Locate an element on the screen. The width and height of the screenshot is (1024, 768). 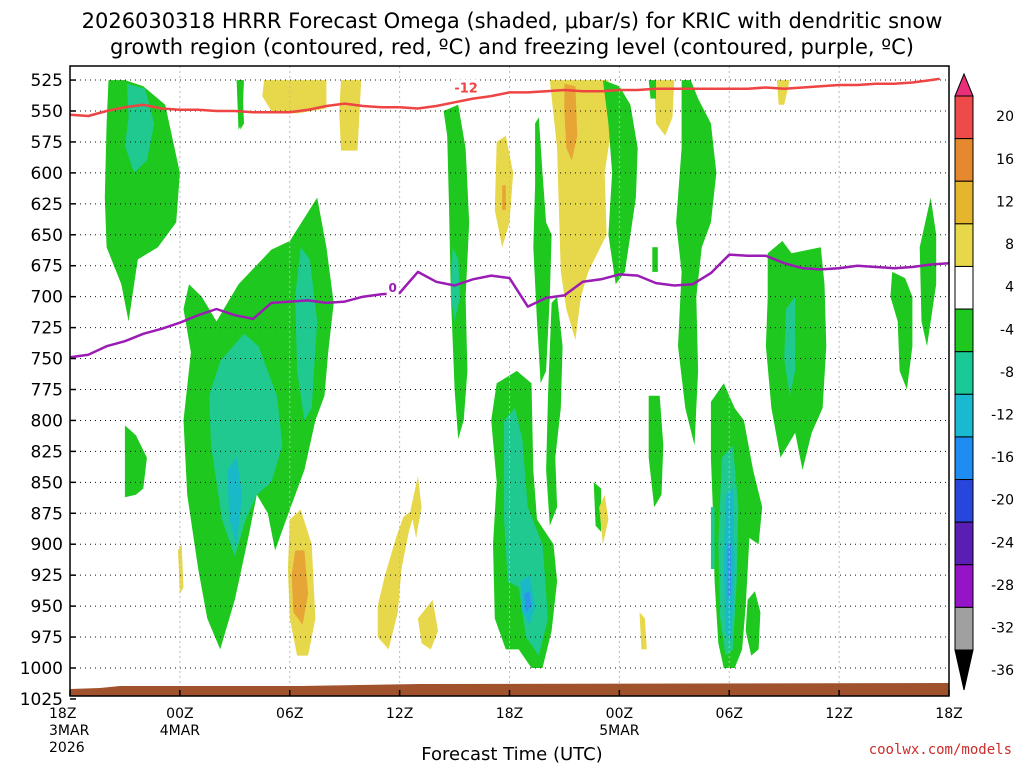
omega-region-cyan is located at coordinates (235, 501).